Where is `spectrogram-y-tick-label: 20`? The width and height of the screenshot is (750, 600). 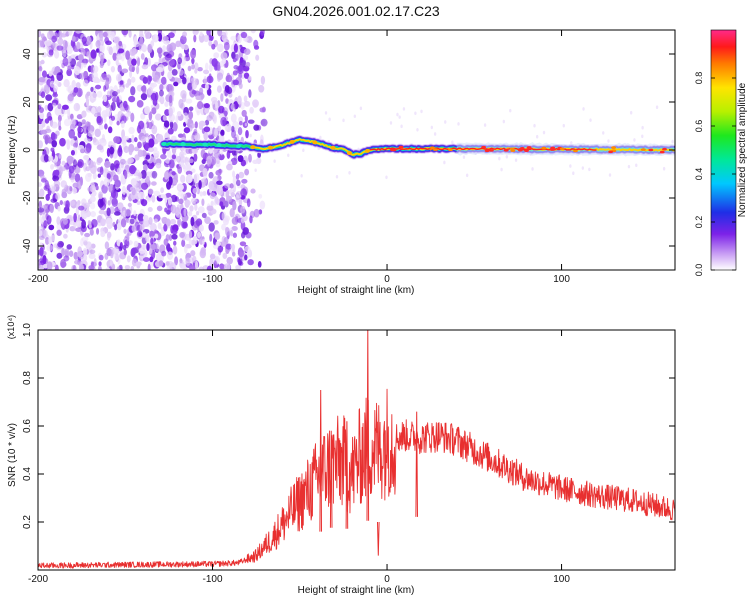 spectrogram-y-tick-label: 20 is located at coordinates (27, 102).